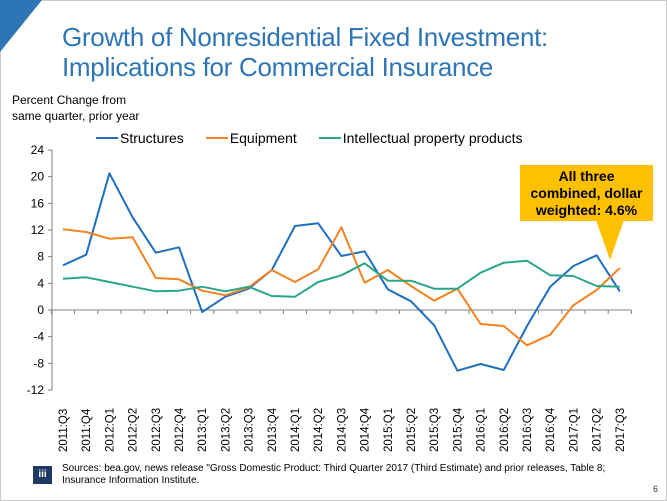 This screenshot has height=501, width=667. What do you see at coordinates (586, 176) in the screenshot?
I see `callout-line-1: All three` at bounding box center [586, 176].